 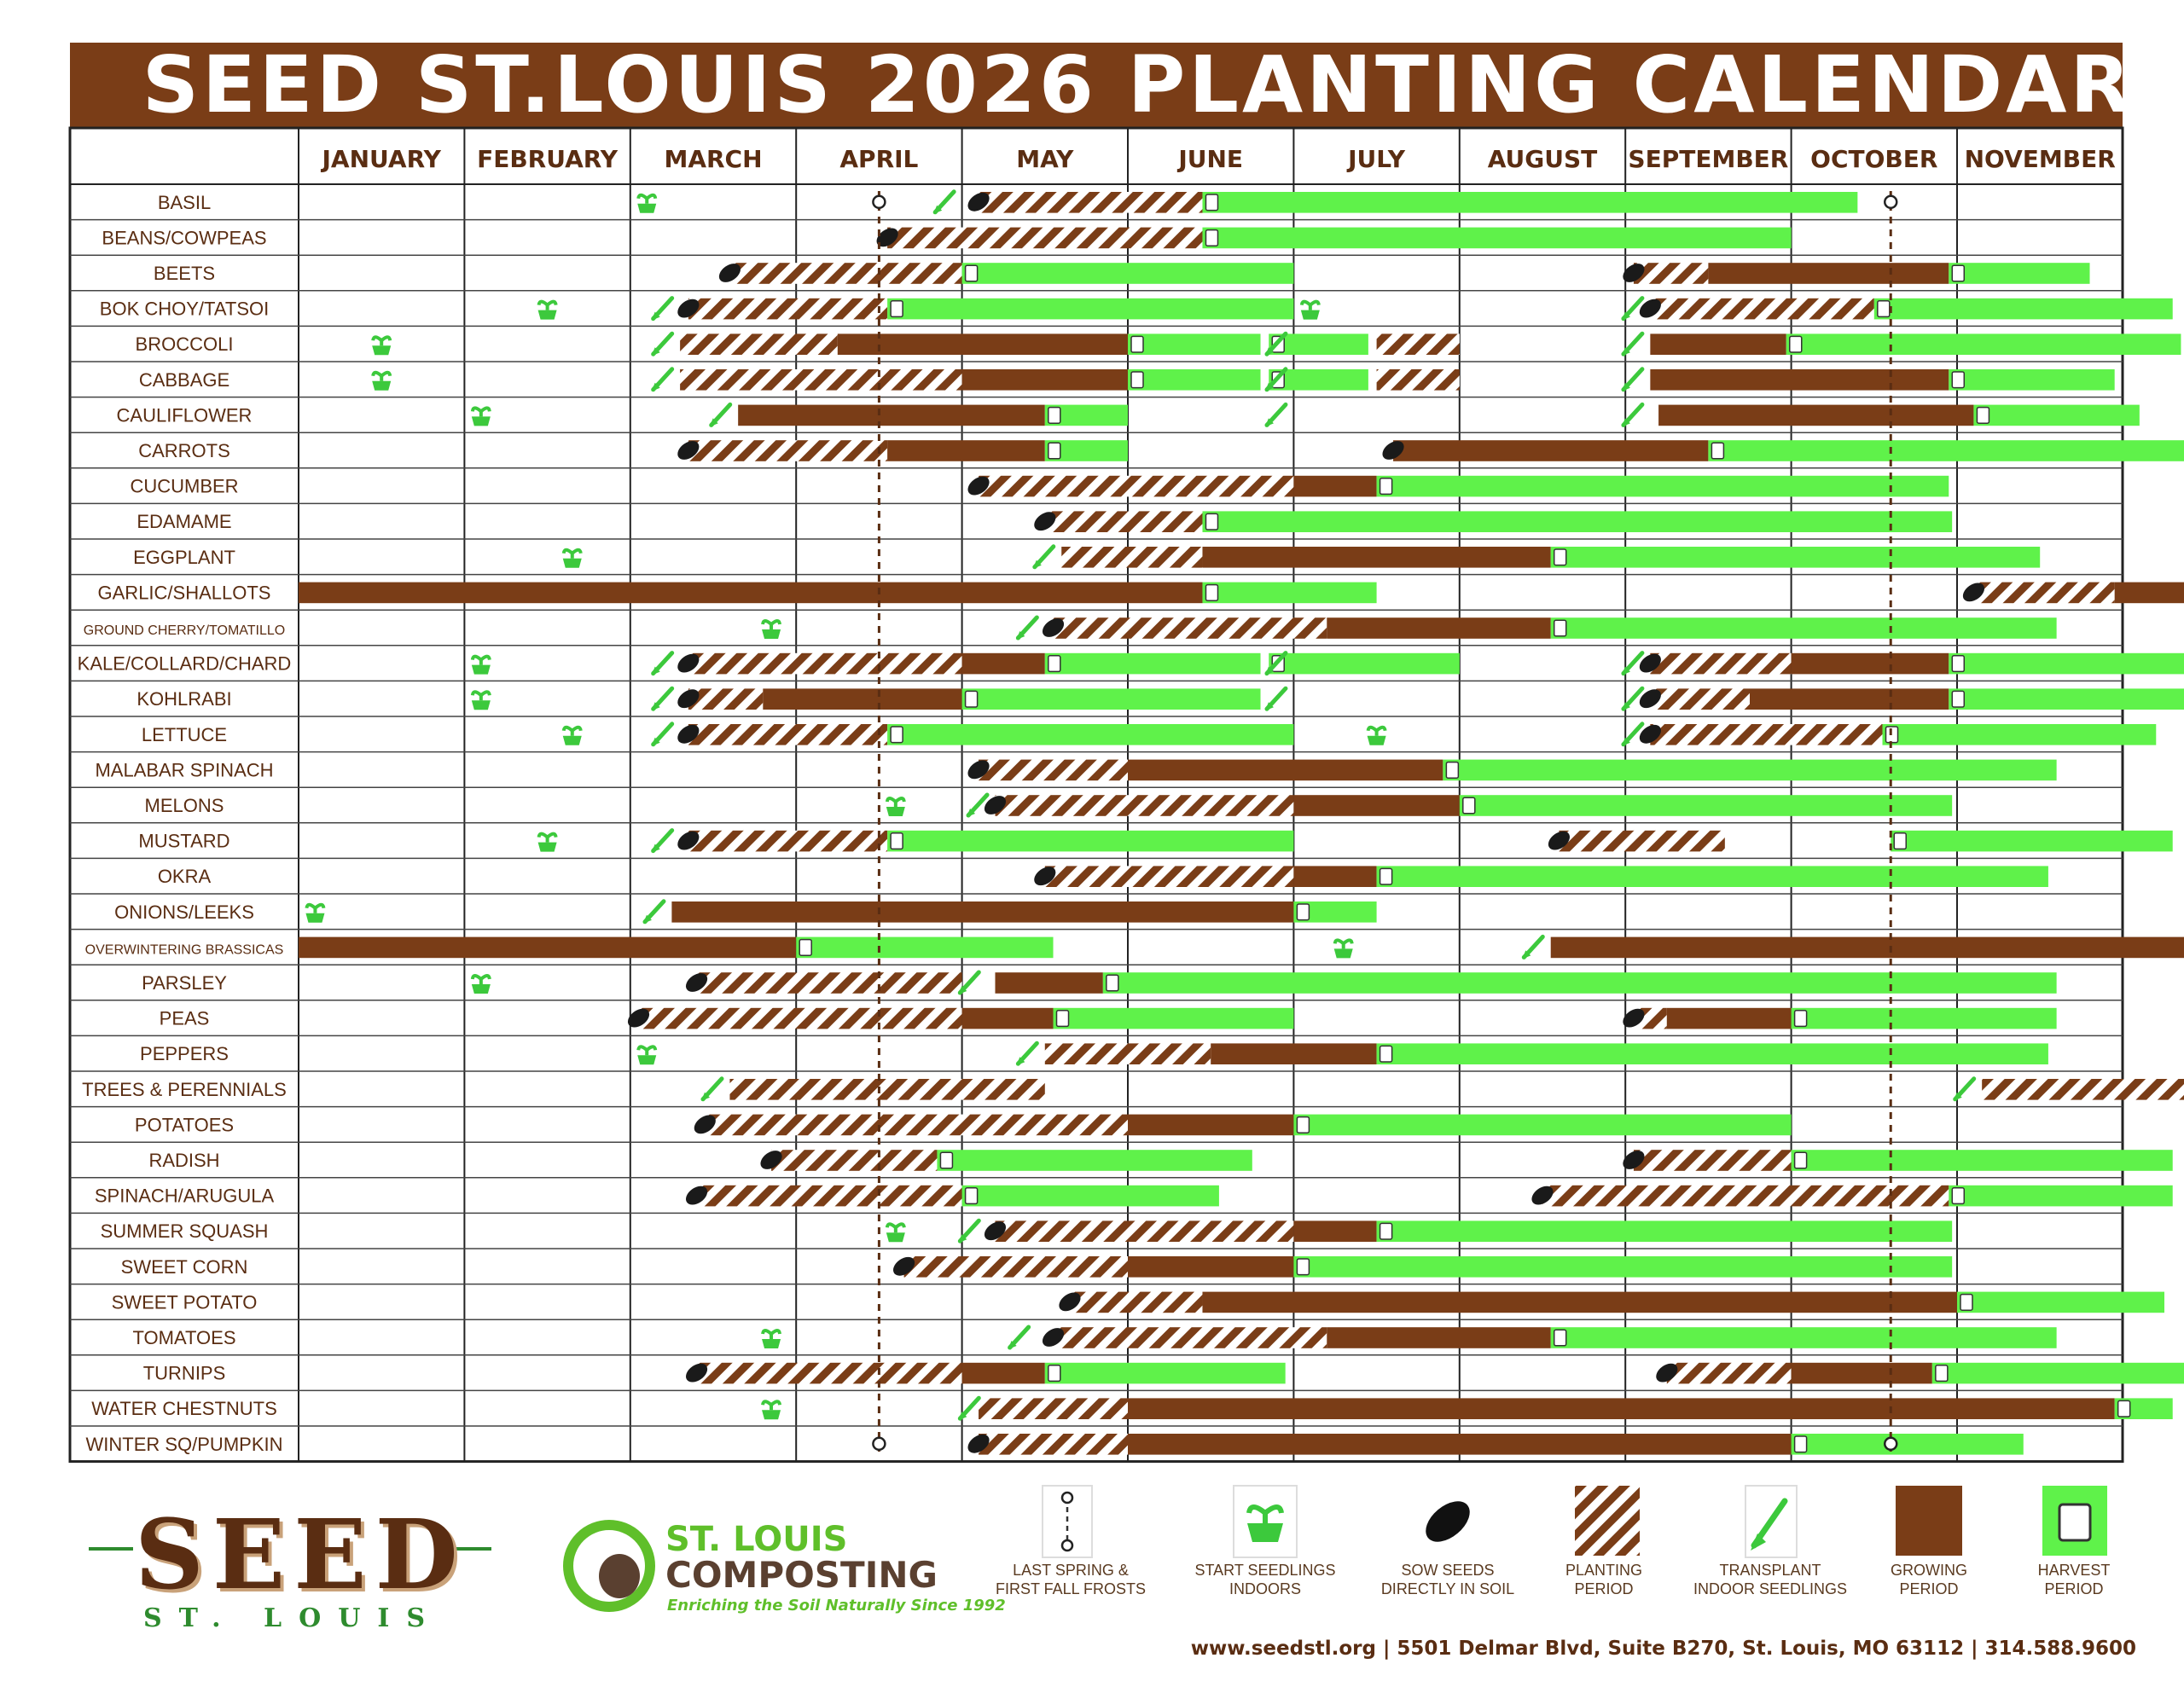 I want to click on month-label: JANUARY, so click(x=381, y=159).